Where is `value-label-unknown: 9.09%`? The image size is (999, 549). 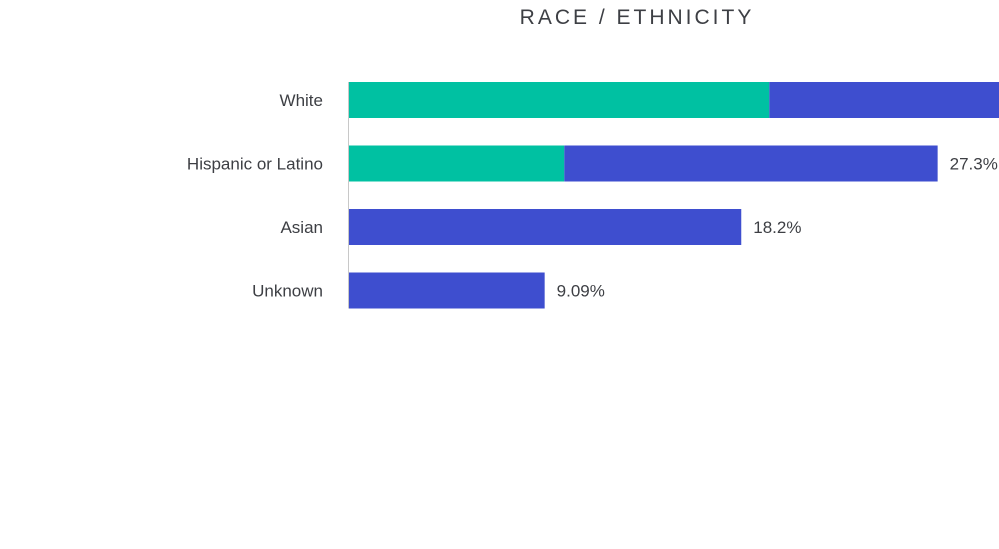 value-label-unknown: 9.09% is located at coordinates (581, 291).